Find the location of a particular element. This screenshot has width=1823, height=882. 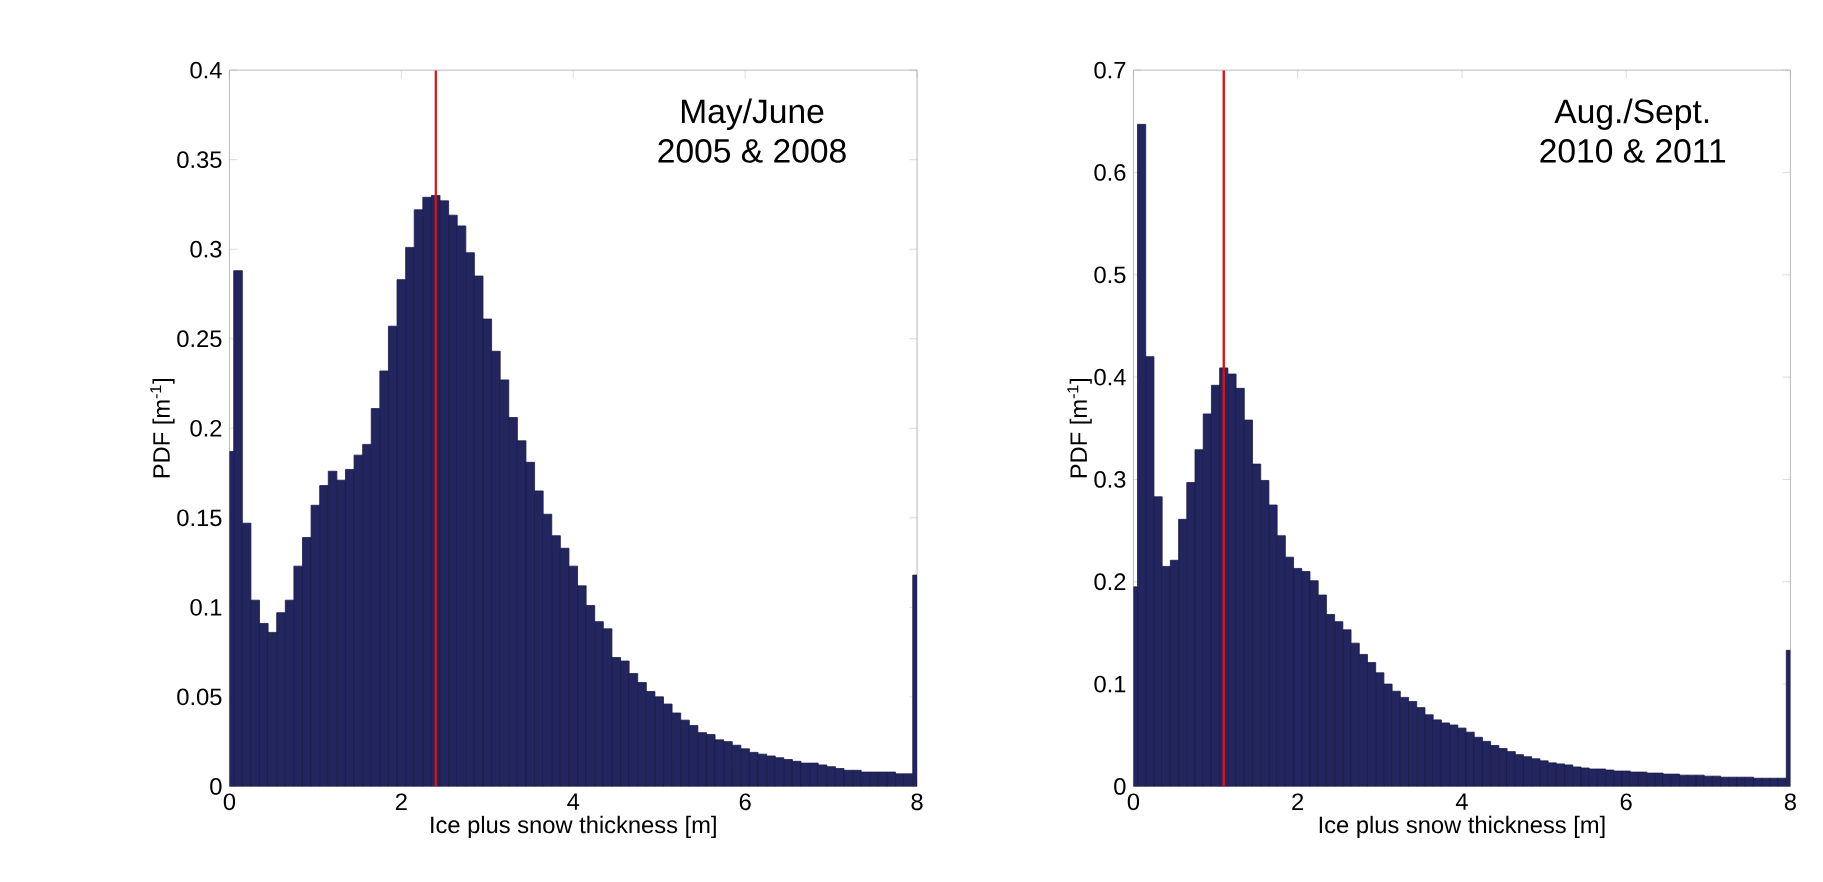

annotation: 2005 & 2008 is located at coordinates (752, 150).